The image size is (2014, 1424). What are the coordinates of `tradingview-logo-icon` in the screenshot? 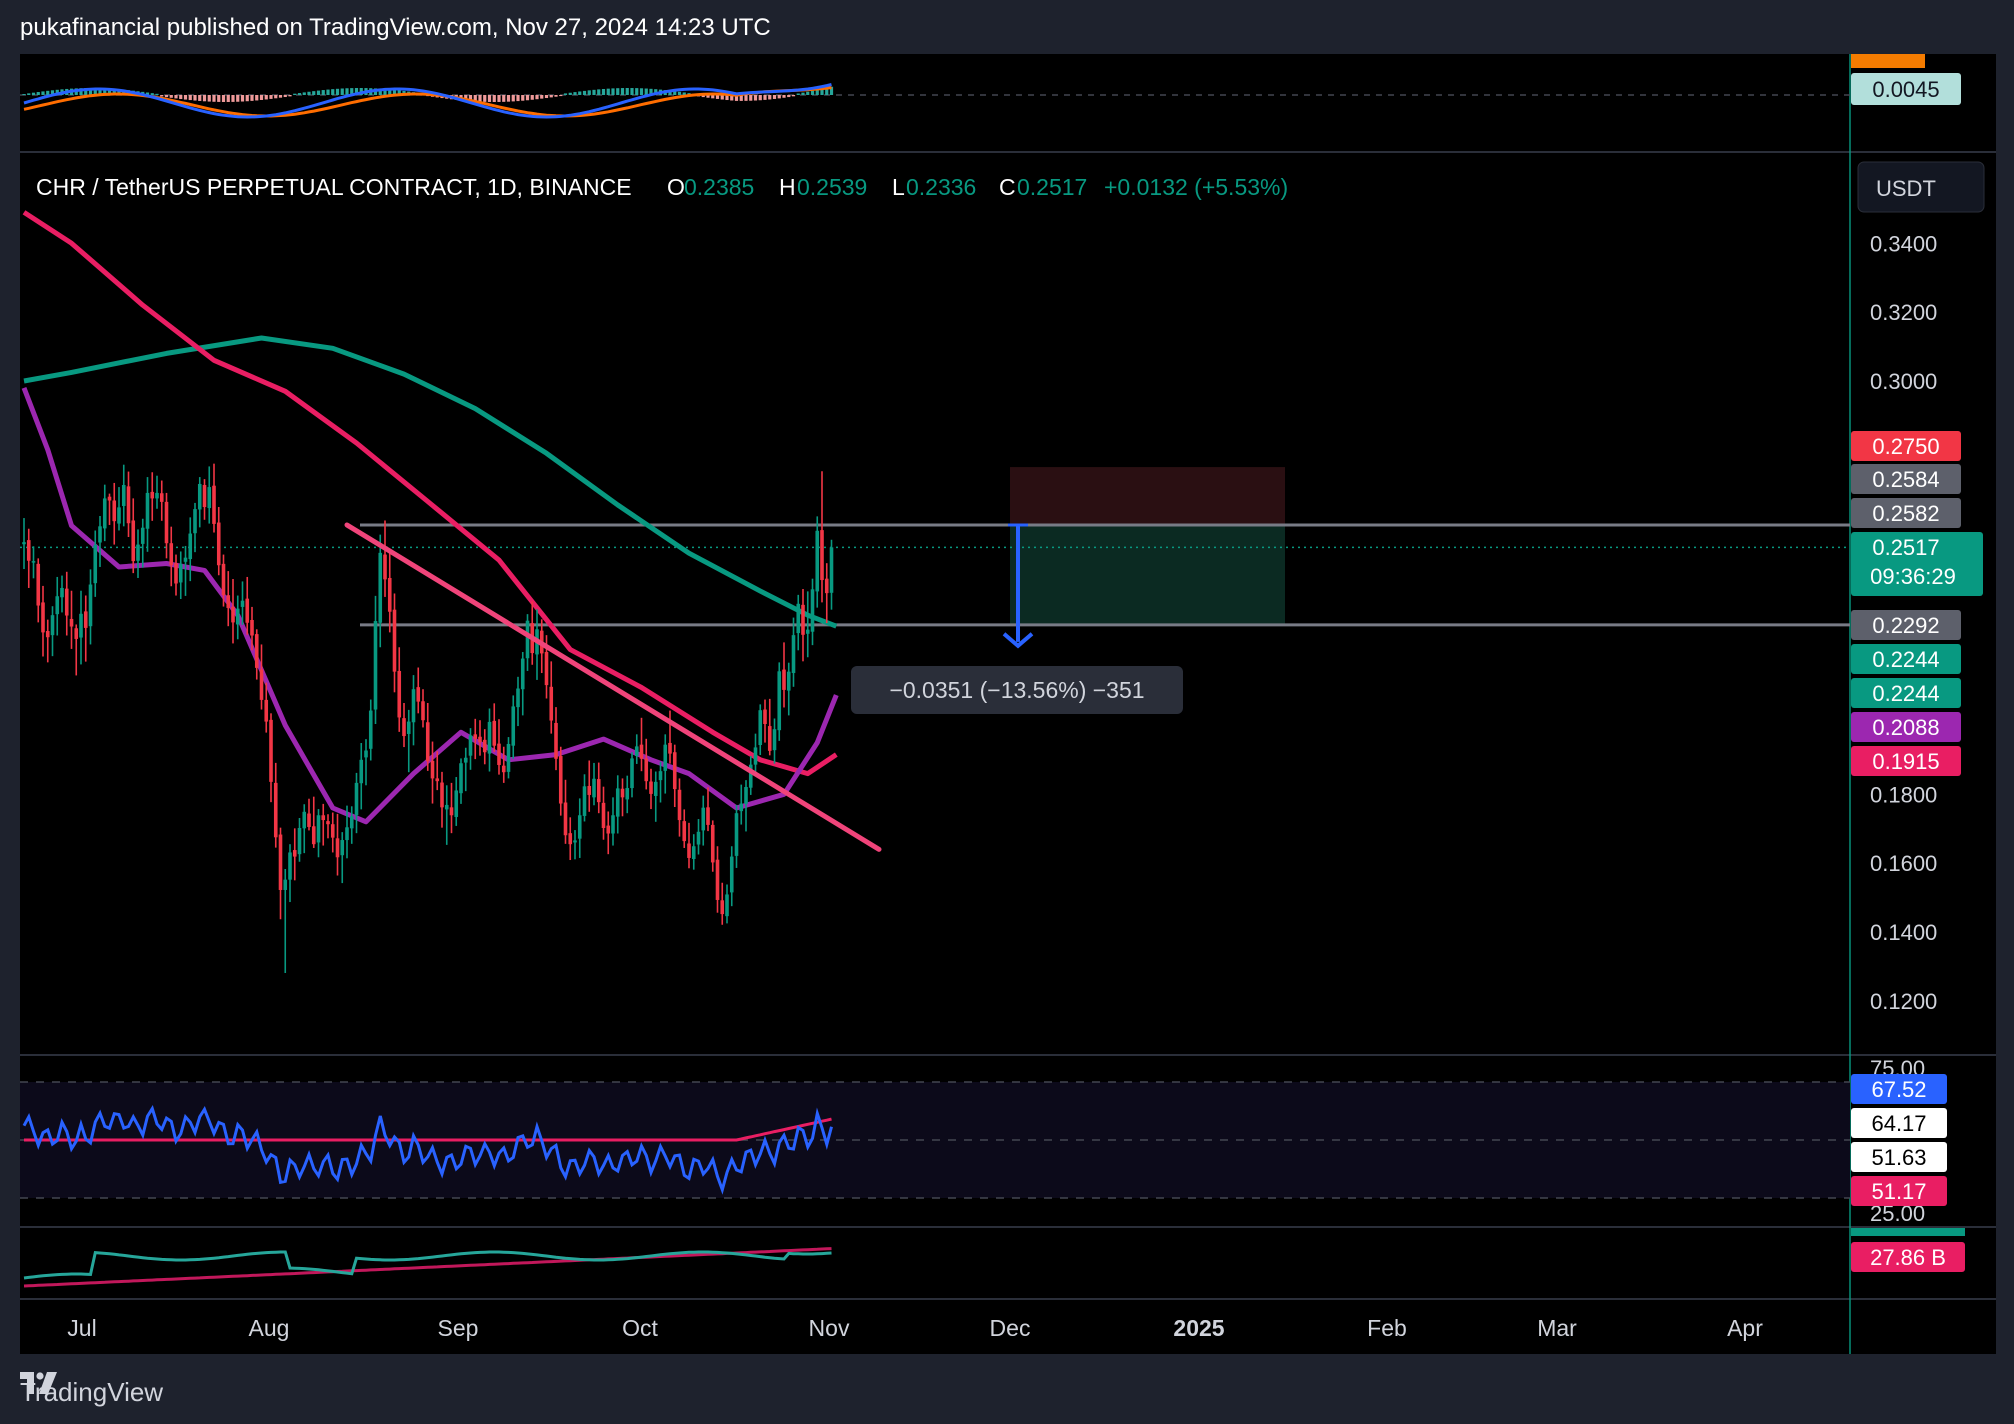 It's located at (38, 1383).